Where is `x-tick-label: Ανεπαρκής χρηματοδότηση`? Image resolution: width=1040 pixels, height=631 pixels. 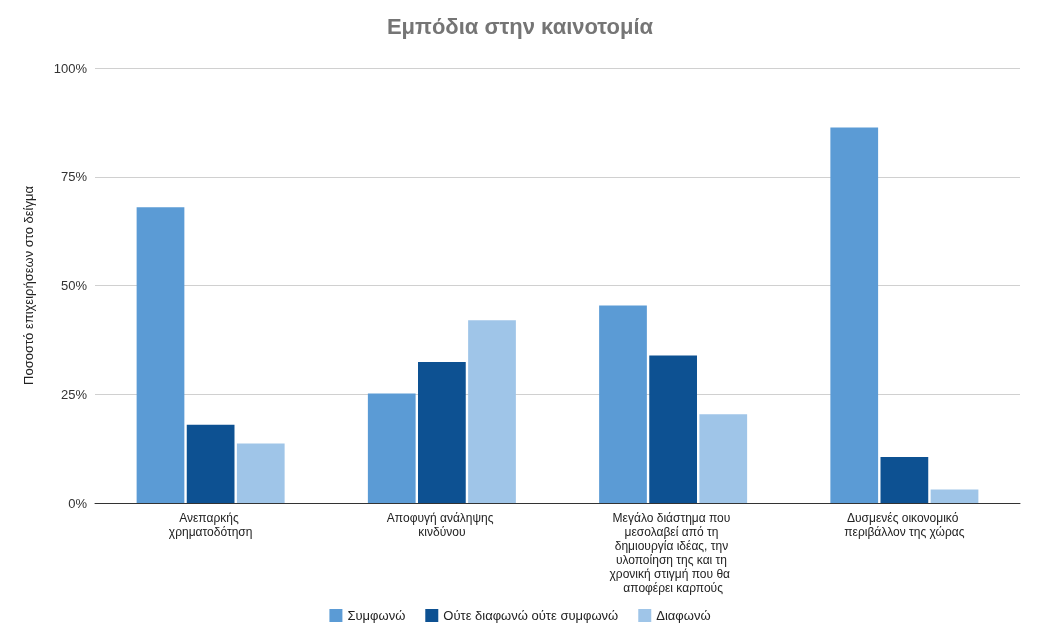
x-tick-label: Ανεπαρκής χρηματοδότηση is located at coordinates (210, 525).